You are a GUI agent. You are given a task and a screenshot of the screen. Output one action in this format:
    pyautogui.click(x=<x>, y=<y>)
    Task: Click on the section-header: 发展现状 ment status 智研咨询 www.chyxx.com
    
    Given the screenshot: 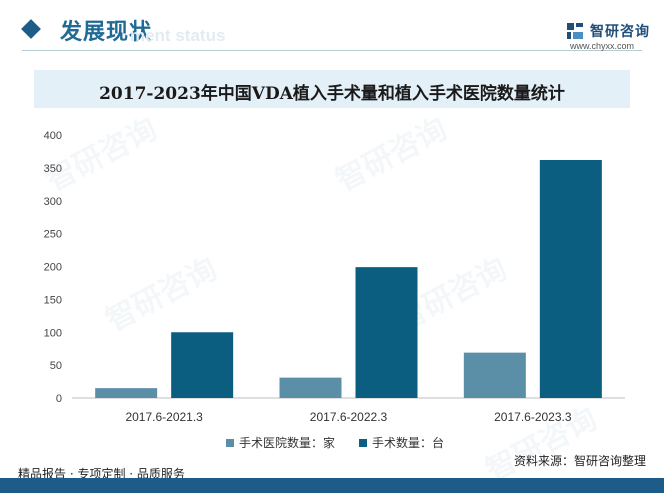 What is the action you would take?
    pyautogui.click(x=332, y=28)
    